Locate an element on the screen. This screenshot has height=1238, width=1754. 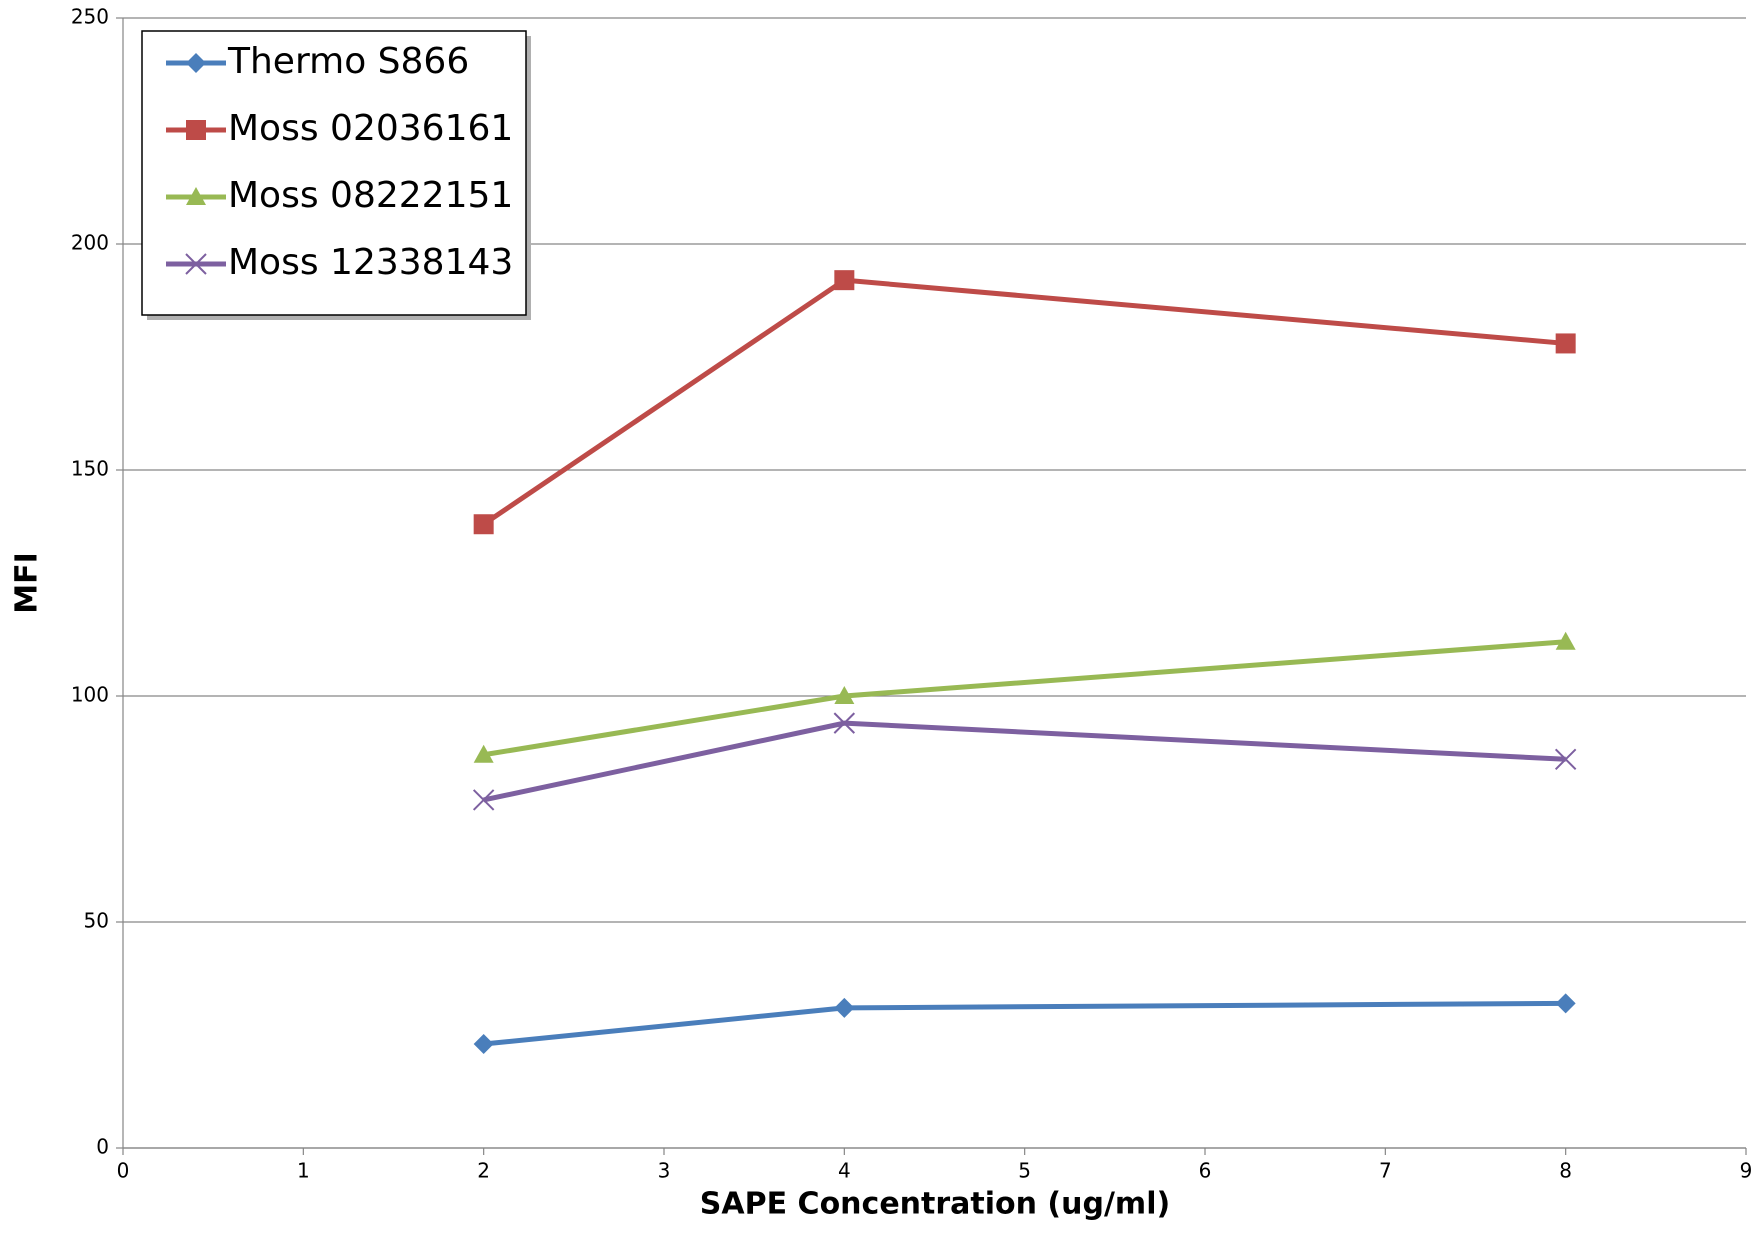
x-tick-label: 0 is located at coordinates (123, 1171).